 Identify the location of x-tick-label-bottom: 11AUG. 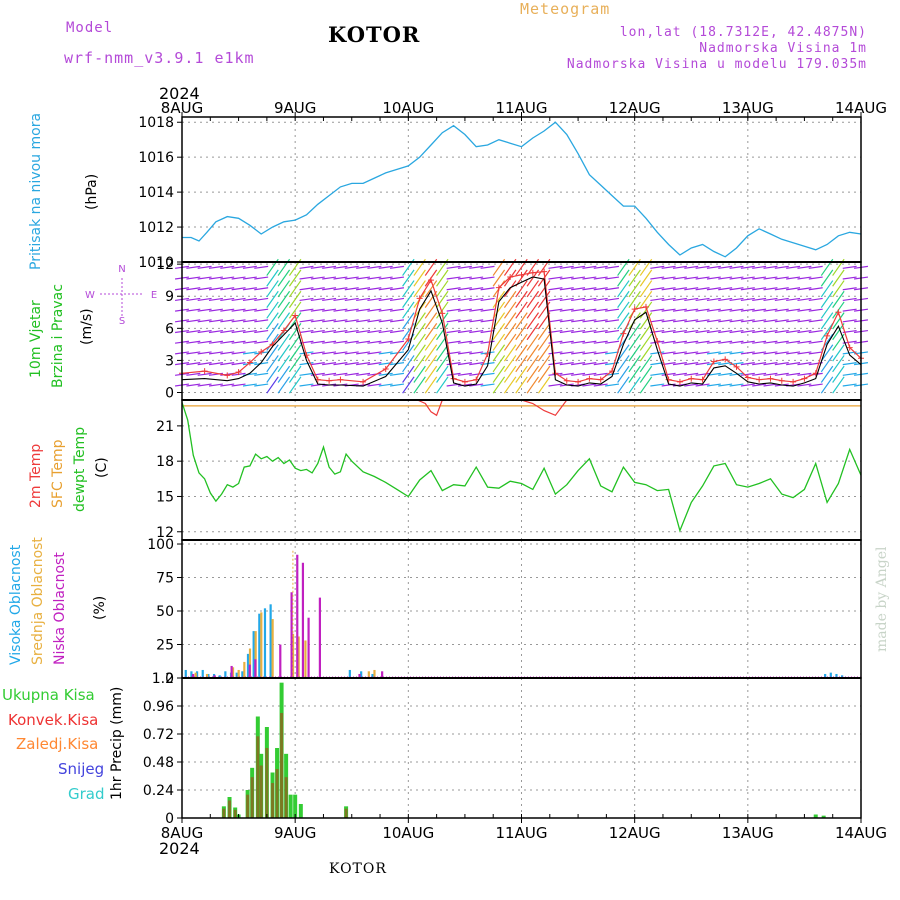
(522, 833).